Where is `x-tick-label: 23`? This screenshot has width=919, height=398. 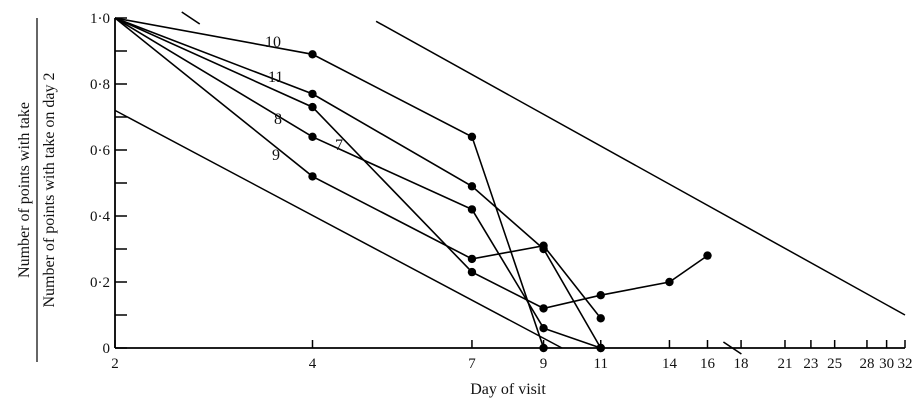
x-tick-label: 23 is located at coordinates (810, 364).